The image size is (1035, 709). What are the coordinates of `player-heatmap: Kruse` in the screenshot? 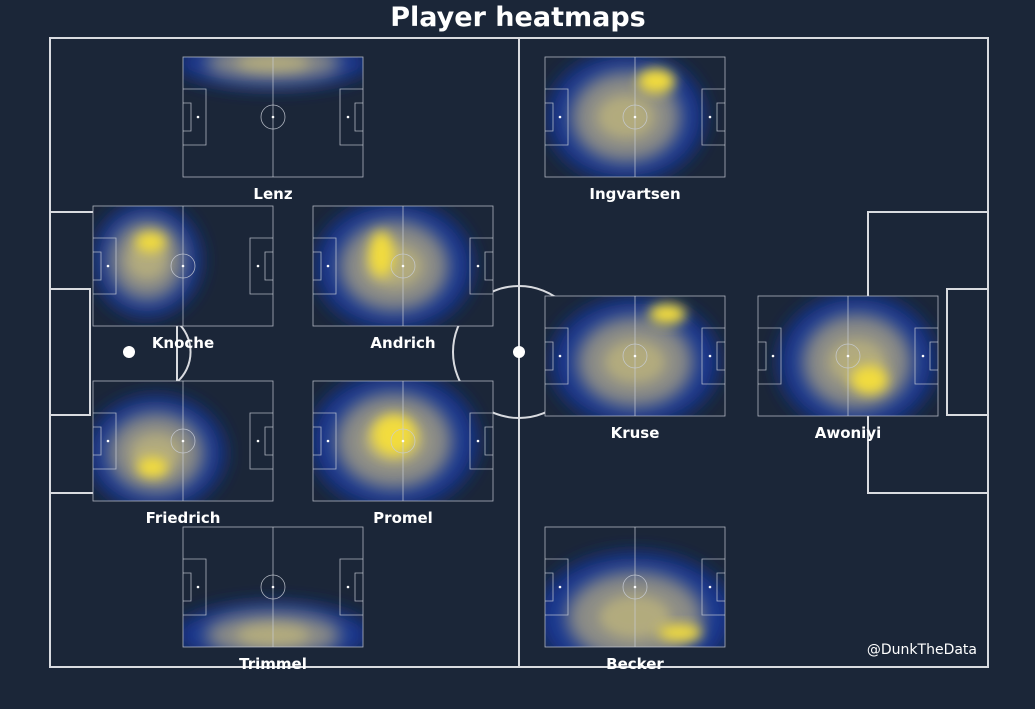 It's located at (635, 368).